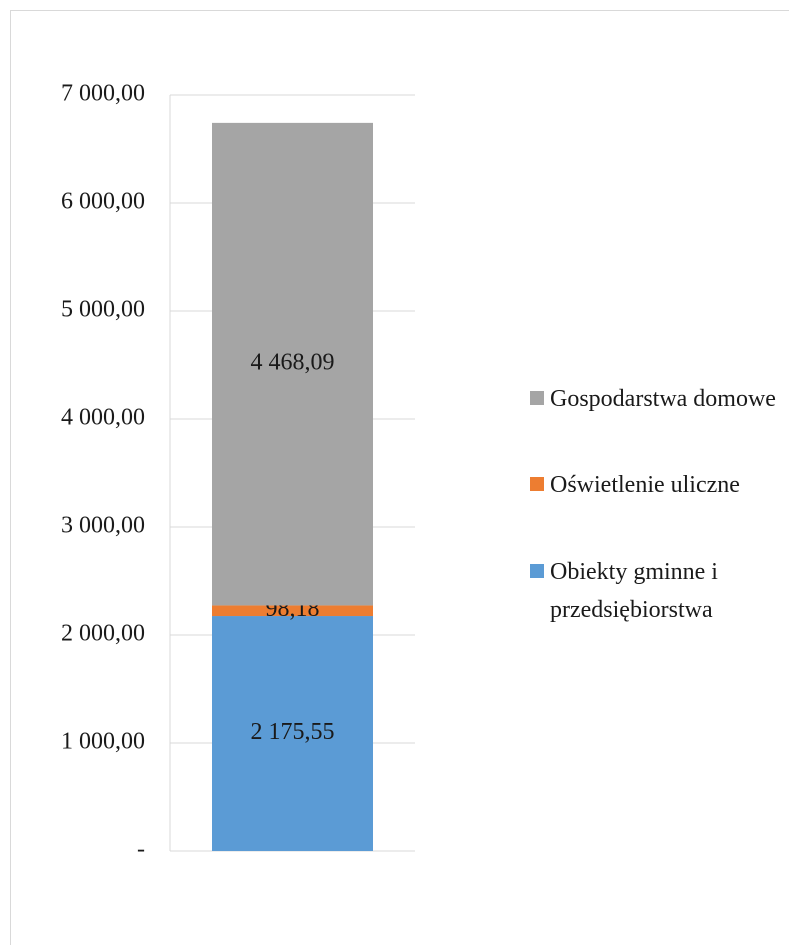 This screenshot has height=945, width=789. I want to click on y-tick-label: 2 000,00, so click(103, 634).